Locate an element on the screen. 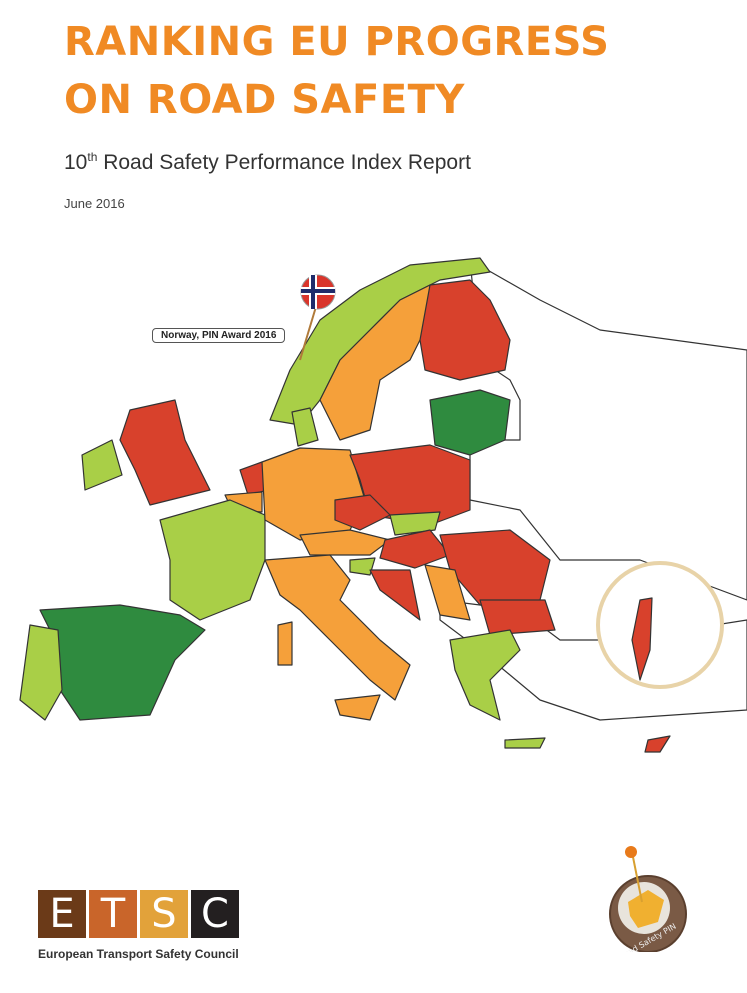 This screenshot has width=747, height=993. country-france is located at coordinates (212, 560).